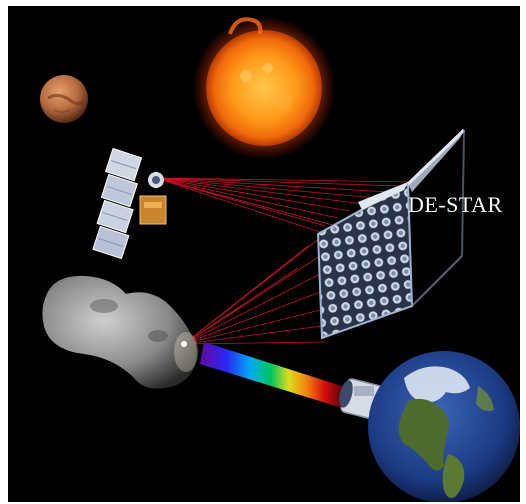 The image size is (526, 504). I want to click on de-star-label: DE-STAR, so click(455, 204).